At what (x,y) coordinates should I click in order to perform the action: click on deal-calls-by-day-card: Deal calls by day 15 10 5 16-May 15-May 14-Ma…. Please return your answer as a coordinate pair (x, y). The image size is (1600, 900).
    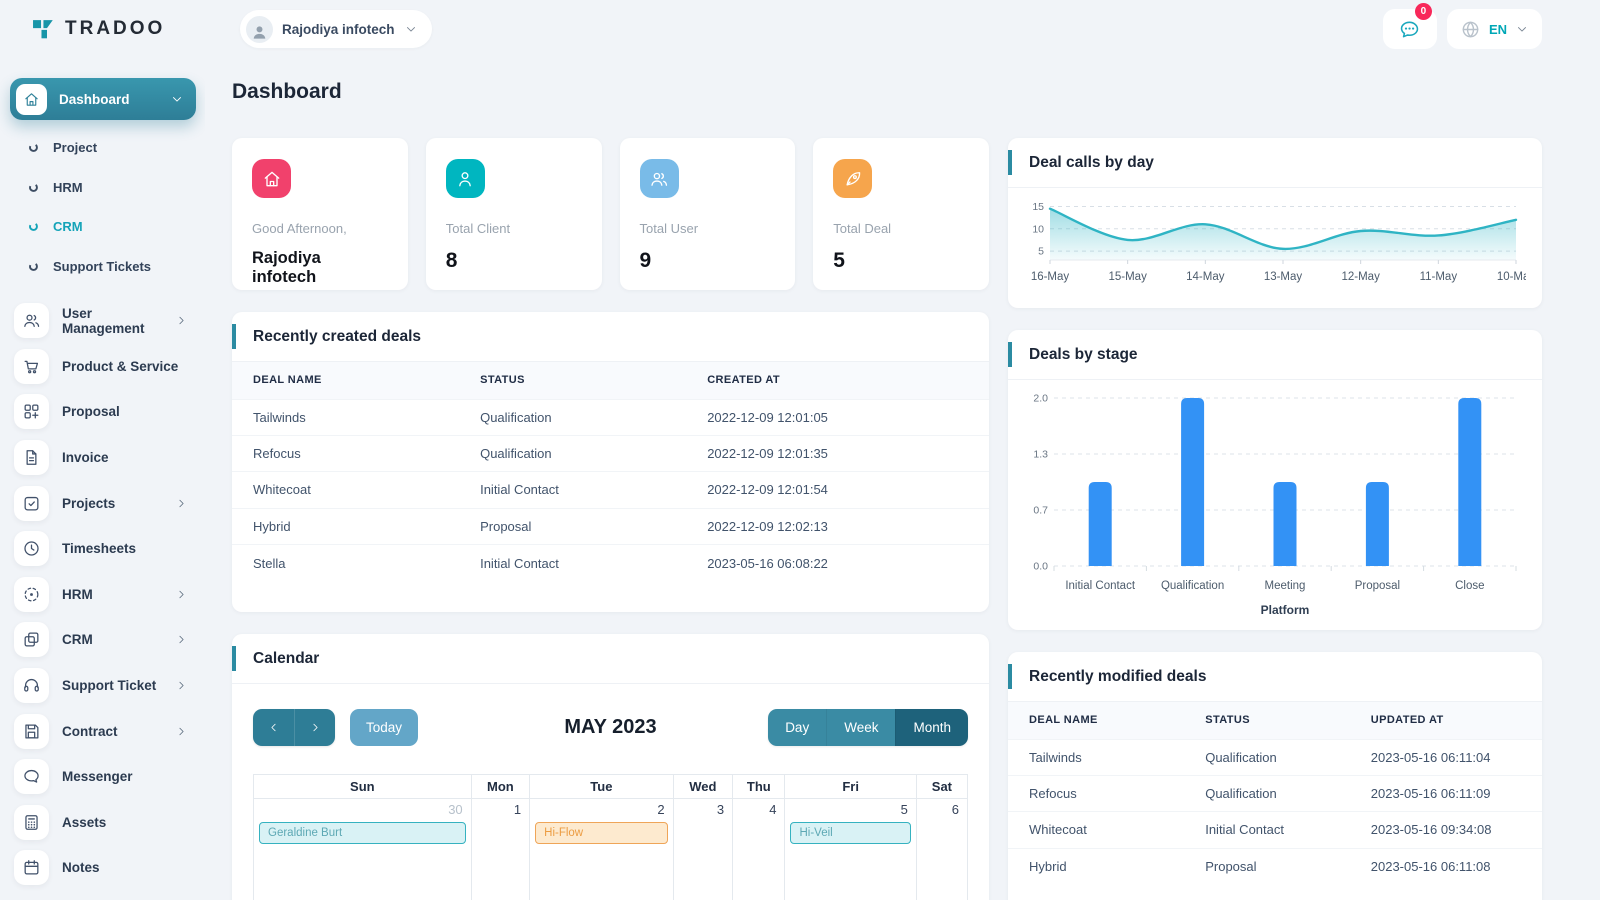
    Looking at the image, I should click on (1275, 223).